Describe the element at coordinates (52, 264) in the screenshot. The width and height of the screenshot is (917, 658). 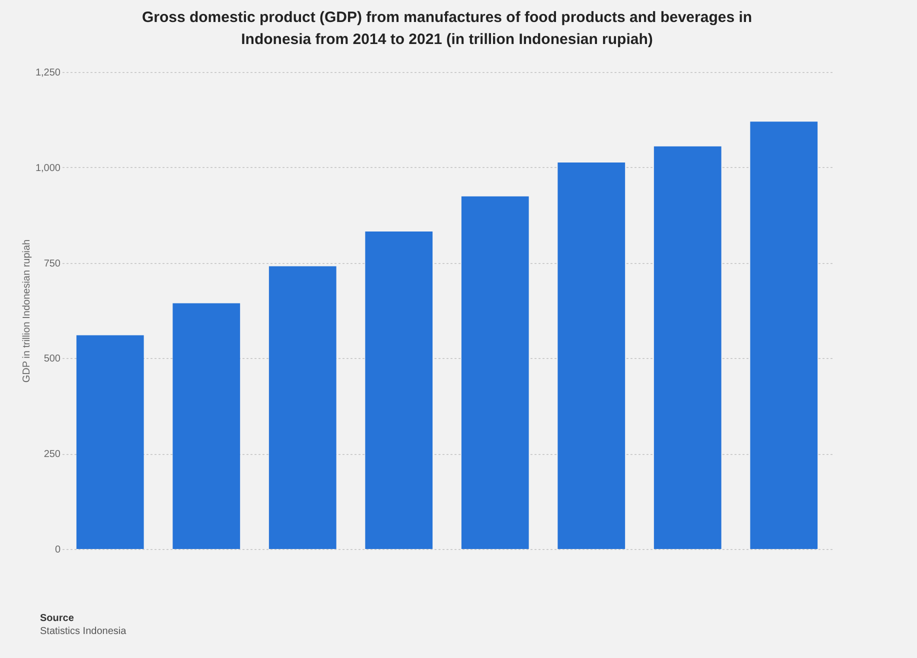
I see `y-tick-label: 750` at that location.